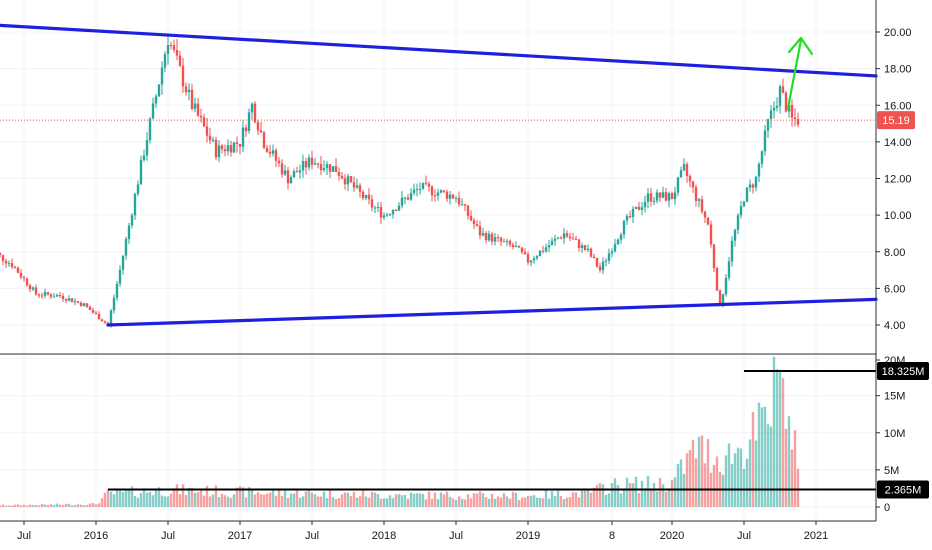 The image size is (932, 550). I want to click on green-arrow-annotation, so click(800, 73).